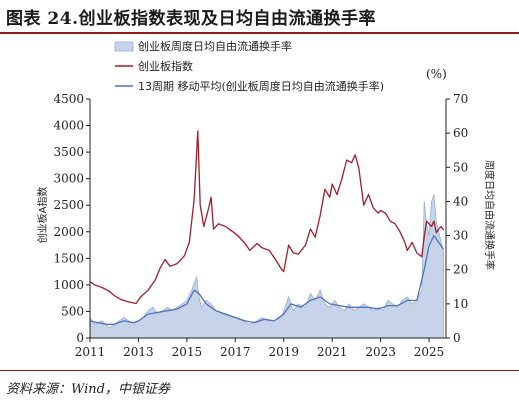 Image resolution: width=519 pixels, height=404 pixels. What do you see at coordinates (332, 352) in the screenshot?
I see `x-tick-label: 2021` at bounding box center [332, 352].